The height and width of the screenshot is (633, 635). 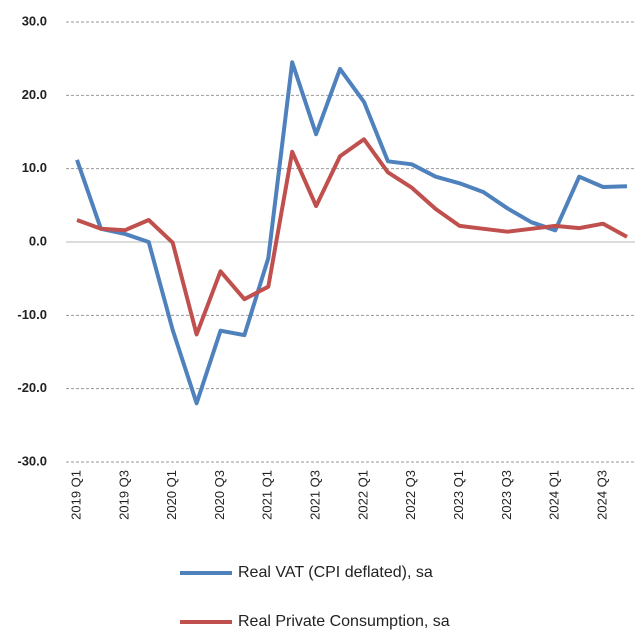 I want to click on y-tick-label: -30.0, so click(x=32, y=460).